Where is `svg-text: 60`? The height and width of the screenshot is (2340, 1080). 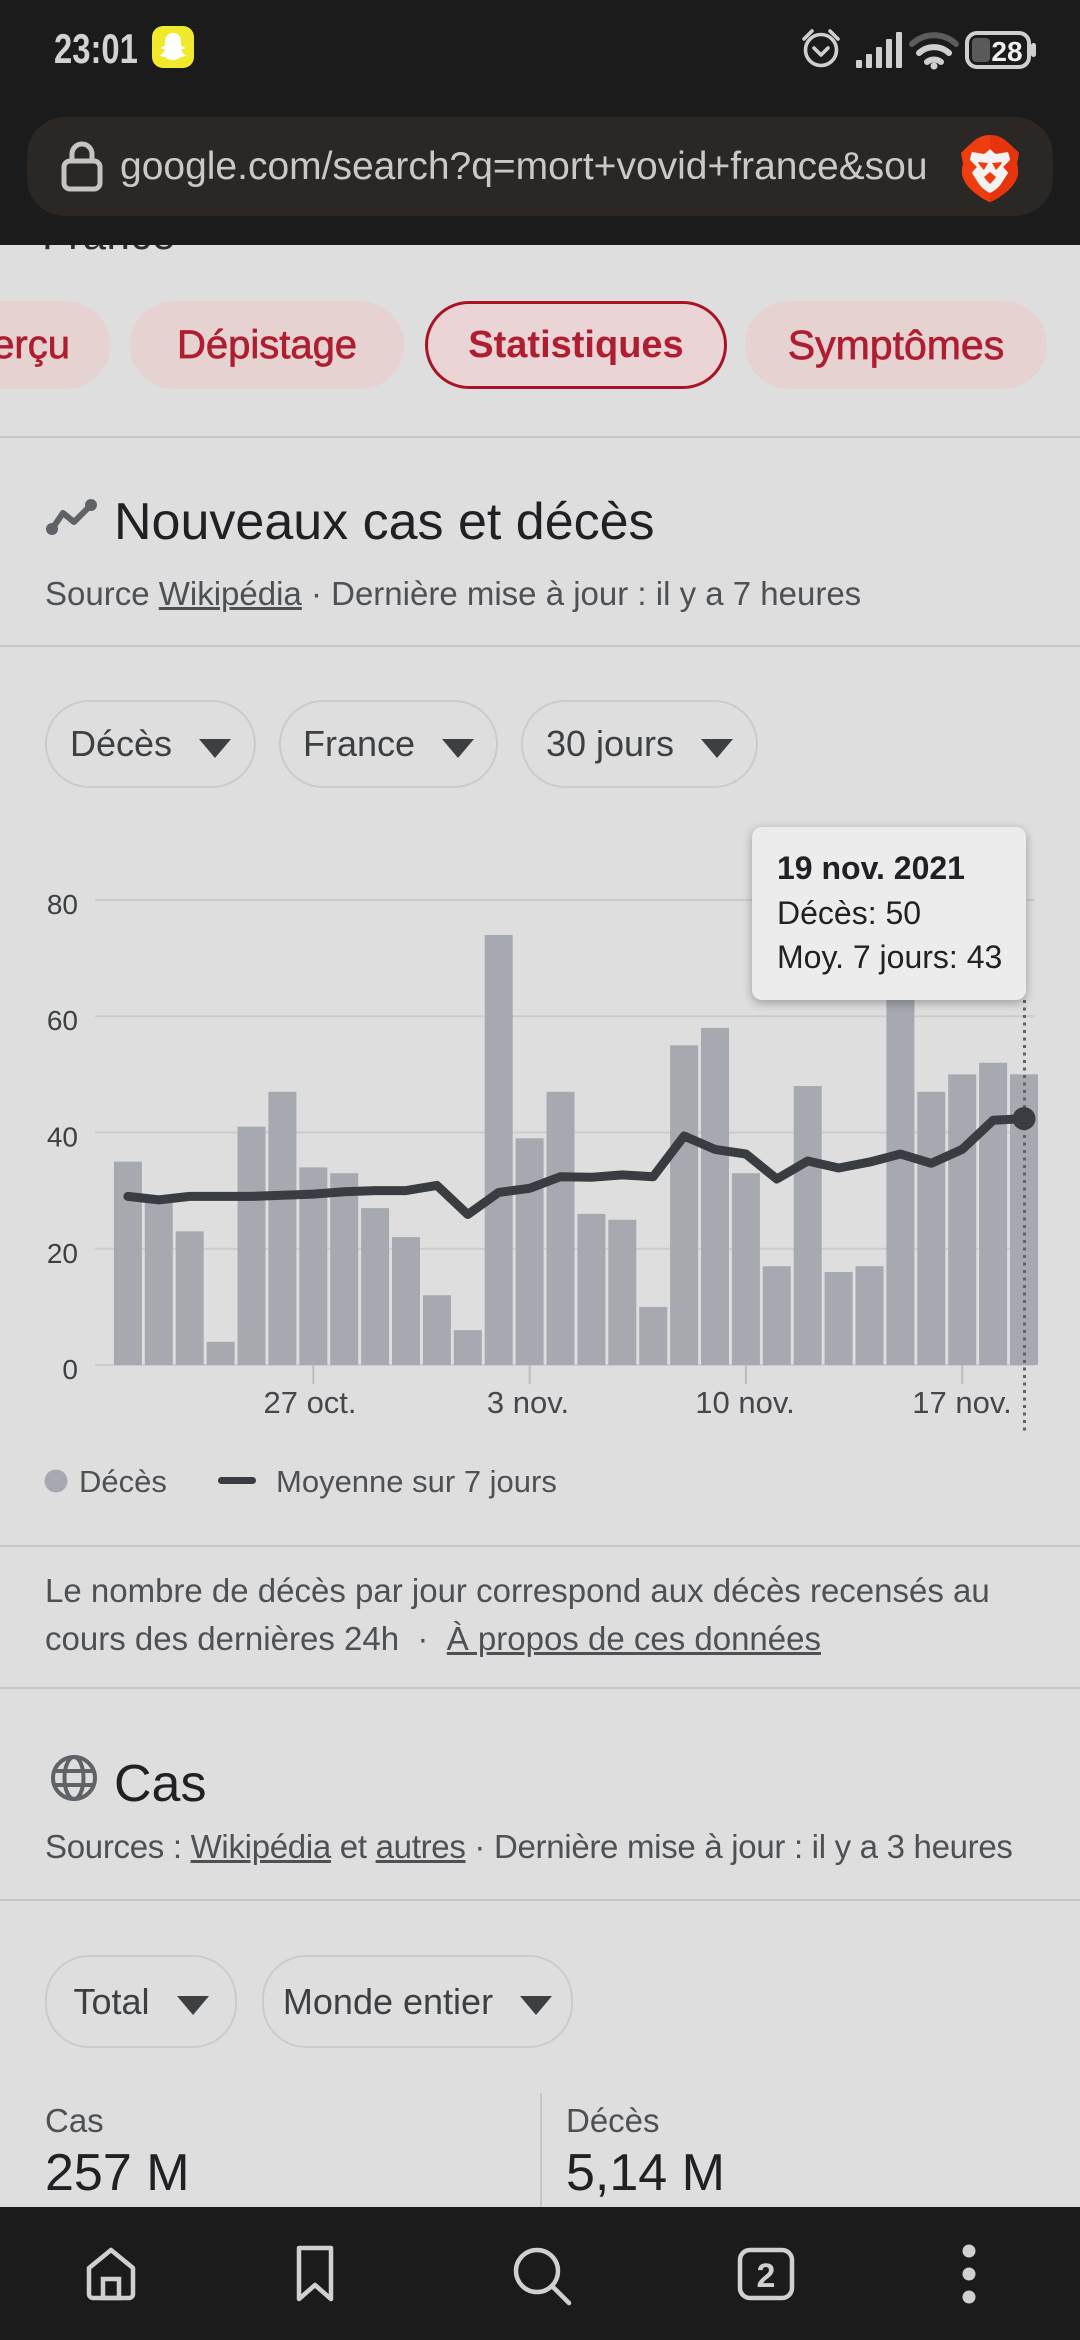
svg-text: 60 is located at coordinates (62, 1020).